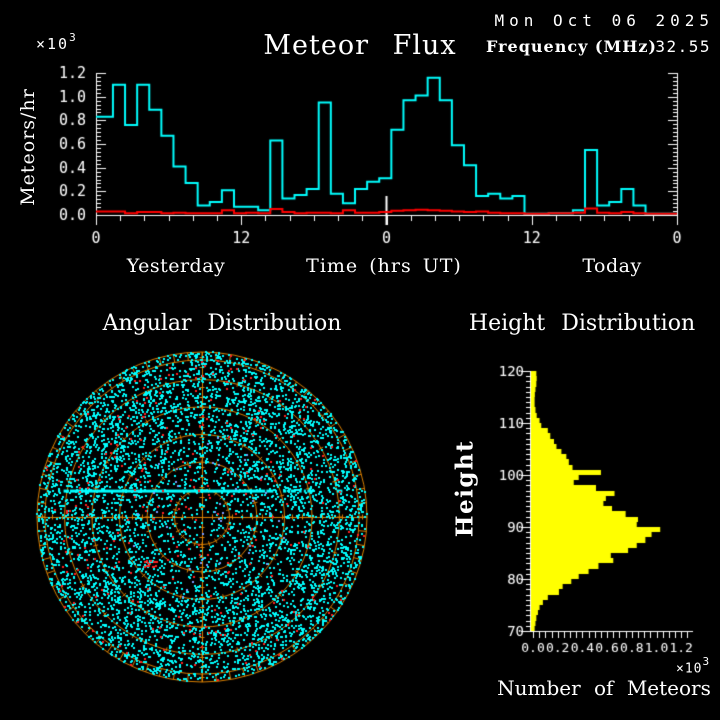 This screenshot has height=720, width=720. Describe the element at coordinates (53, 44) in the screenshot. I see `flux-y-scale-base: ×10` at that location.